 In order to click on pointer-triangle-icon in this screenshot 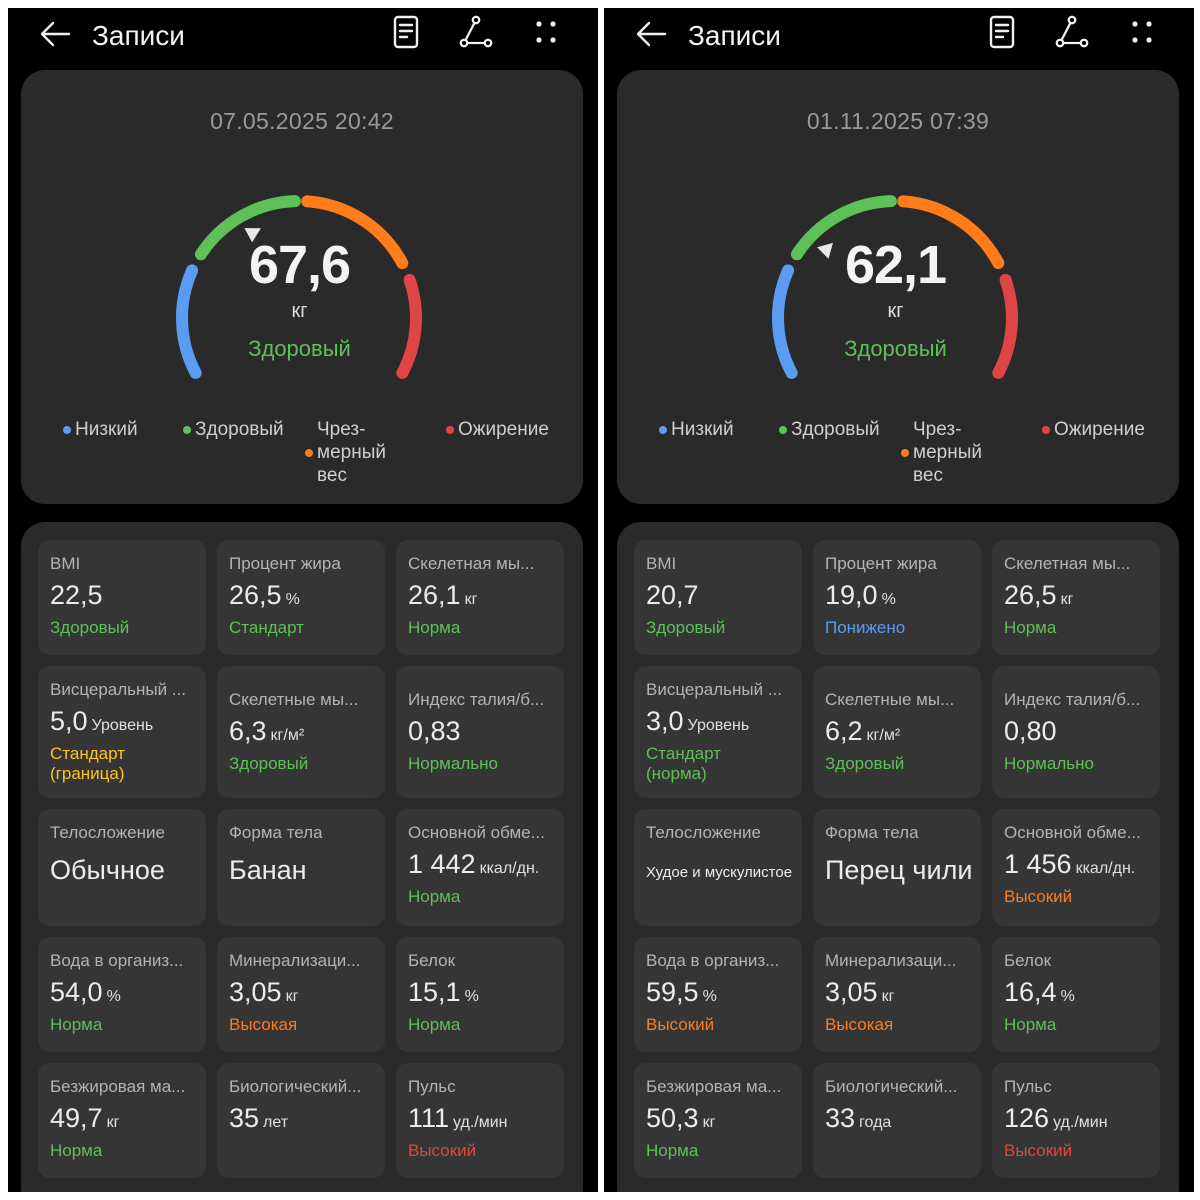, I will do `click(252, 235)`.